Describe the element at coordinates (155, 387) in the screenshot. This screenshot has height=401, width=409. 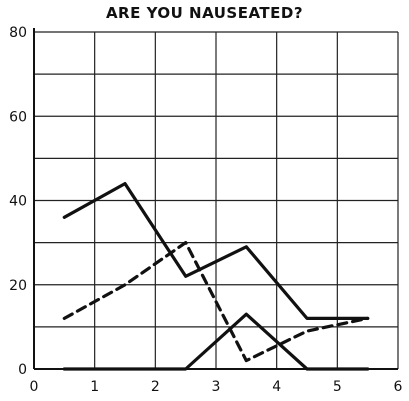
I see `x-tick-label: 2` at that location.